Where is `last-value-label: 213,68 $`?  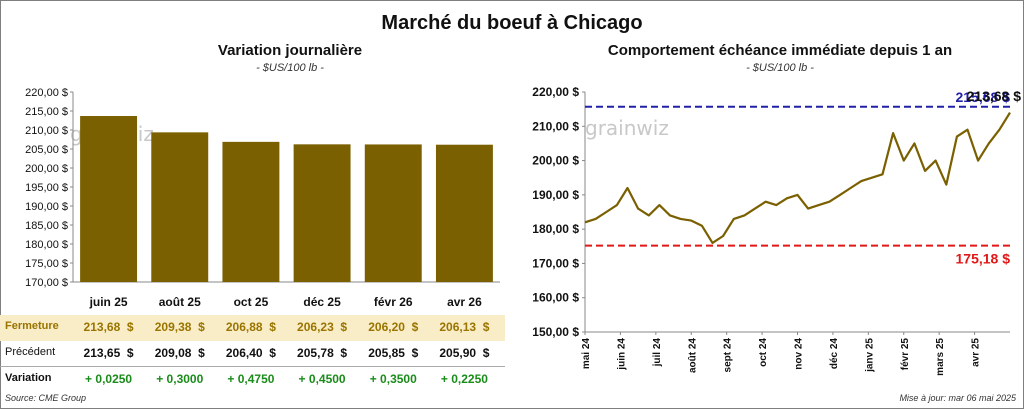
last-value-label: 213,68 $ is located at coordinates (994, 96).